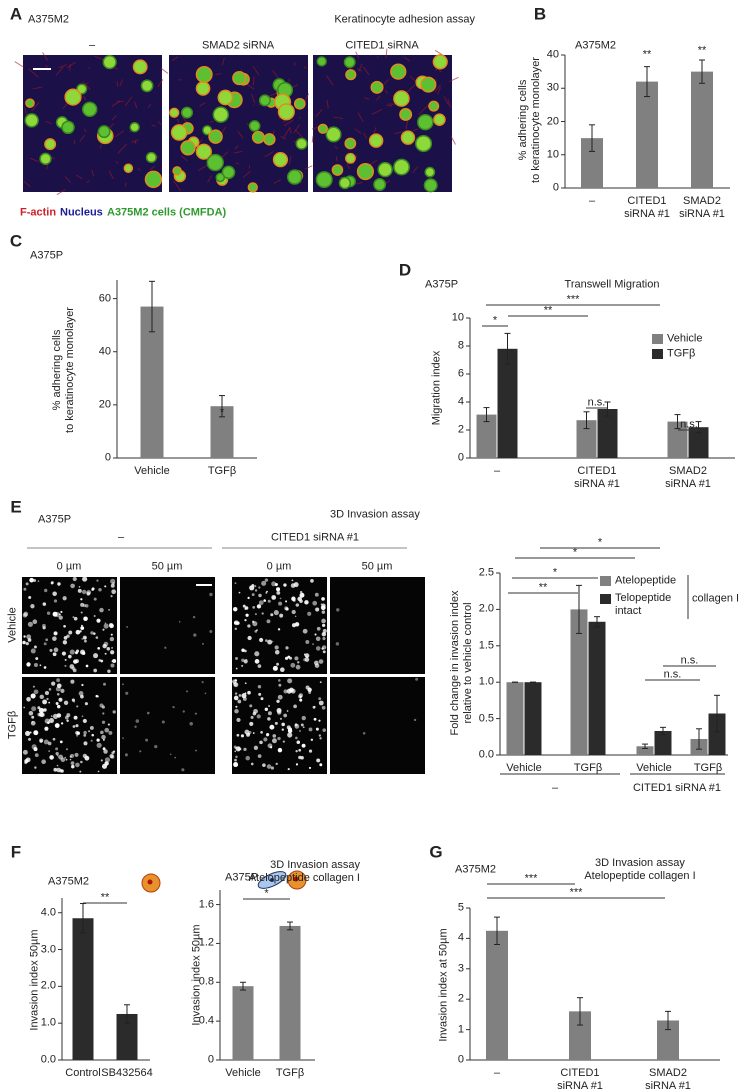 The width and height of the screenshot is (746, 1091). Describe the element at coordinates (382, 45) in the screenshot. I see `column-label: CITED1 siRNA` at that location.